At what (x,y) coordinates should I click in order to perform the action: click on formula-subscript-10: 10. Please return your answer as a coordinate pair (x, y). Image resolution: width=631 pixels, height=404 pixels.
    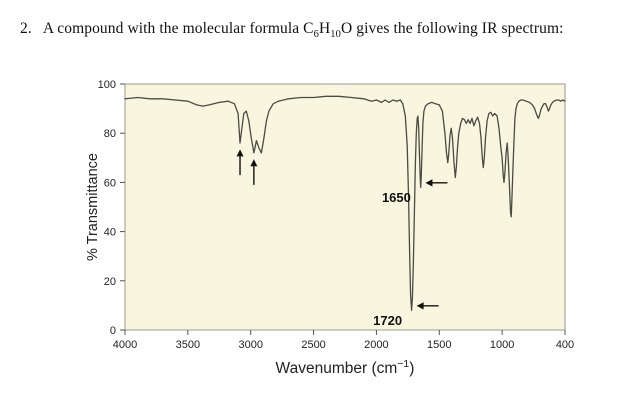
    Looking at the image, I should click on (335, 35).